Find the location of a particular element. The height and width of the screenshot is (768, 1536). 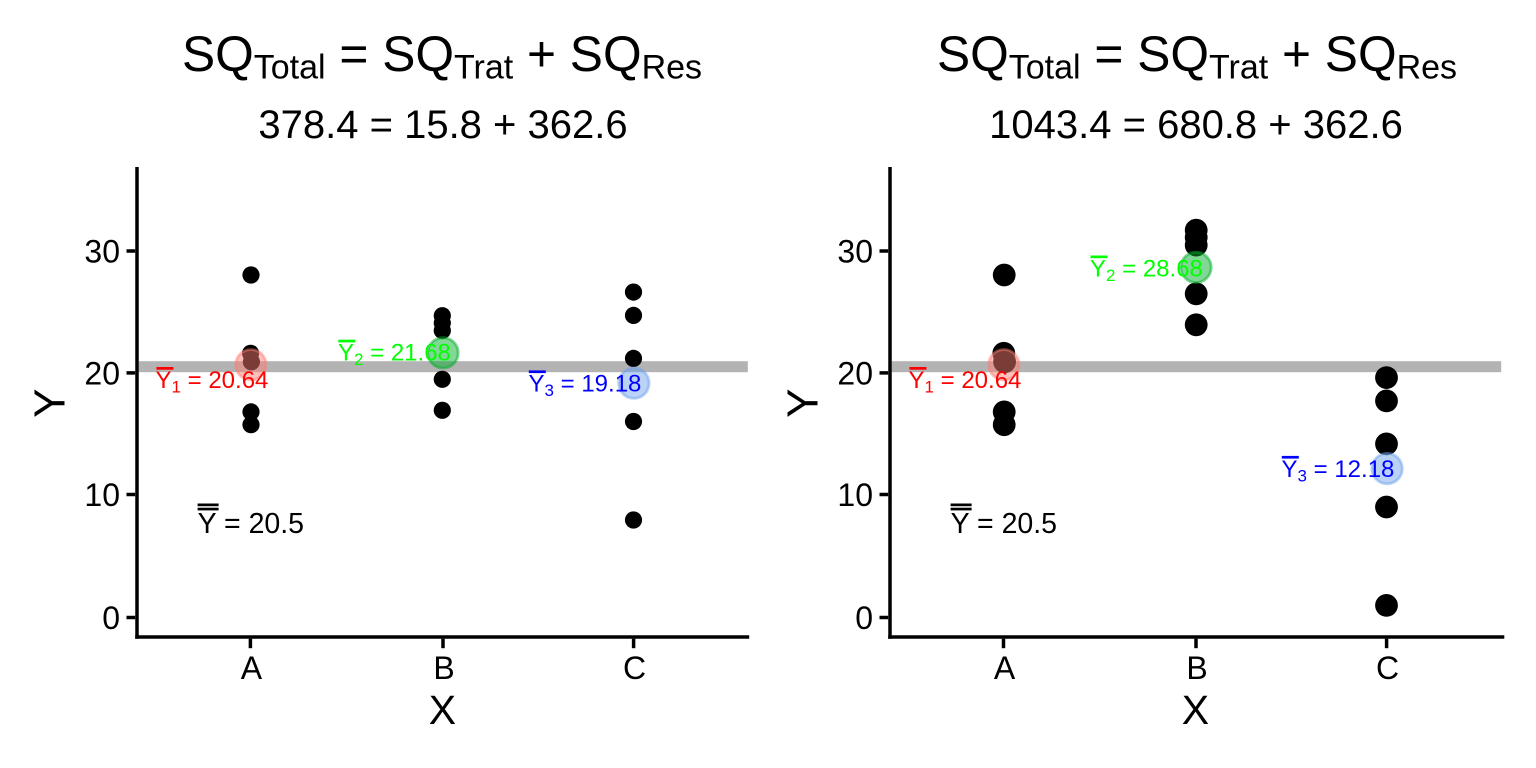

svg-text: Y2 = 28.68 is located at coordinates (1146, 270).